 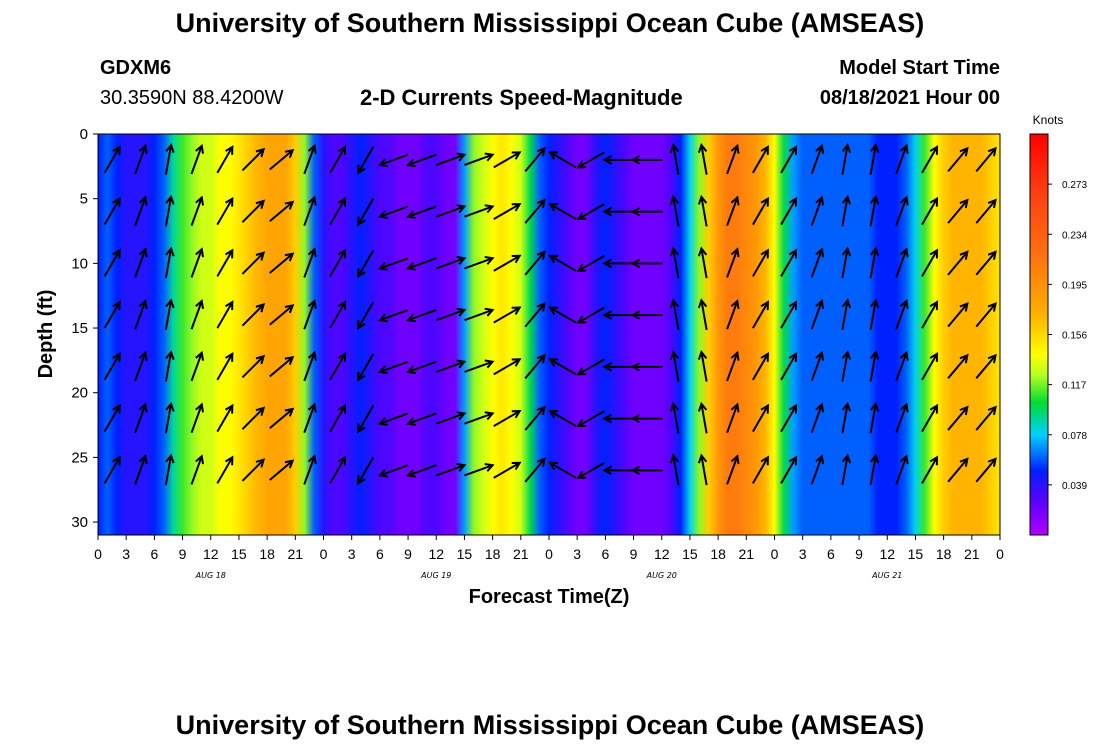 I want to click on y-tick-label: 30, so click(x=79, y=522).